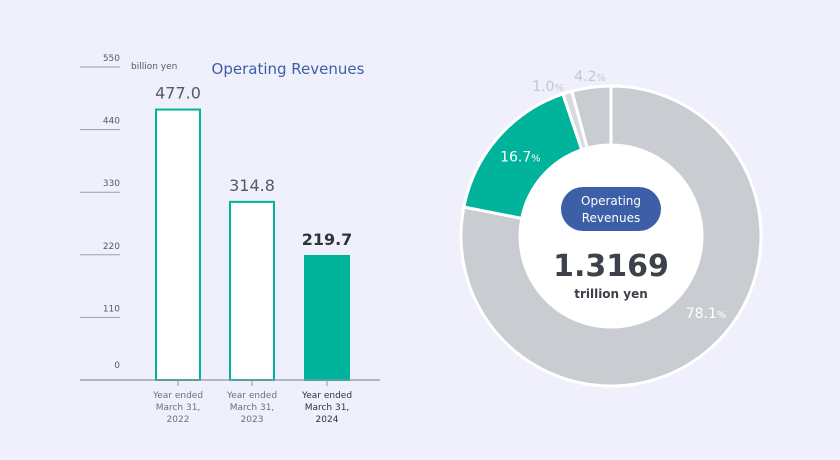 The height and width of the screenshot is (460, 840). Describe the element at coordinates (111, 309) in the screenshot. I see `y-tick-label: 110` at that location.